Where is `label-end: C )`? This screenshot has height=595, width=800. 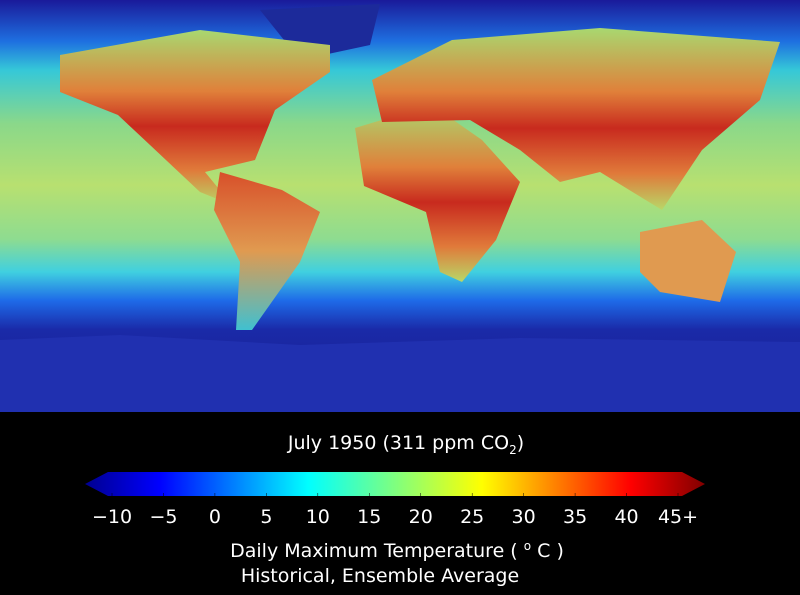 label-end: C ) is located at coordinates (547, 551).